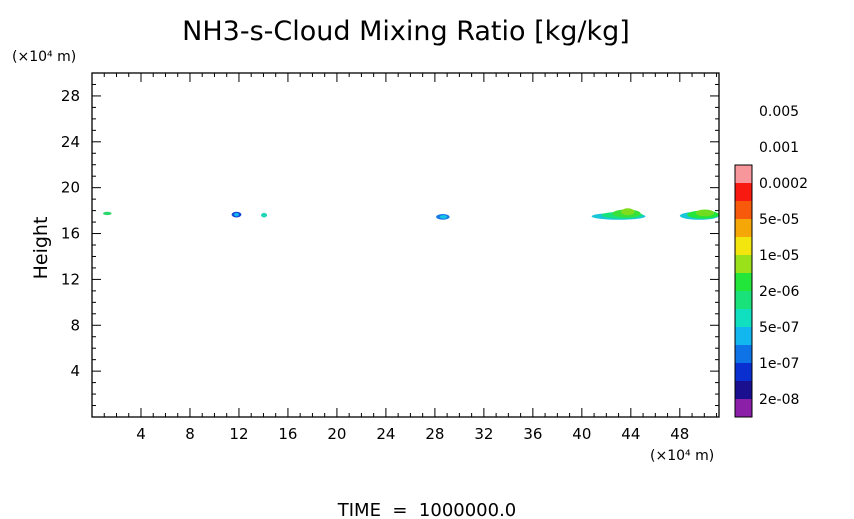 The height and width of the screenshot is (519, 854). What do you see at coordinates (287, 434) in the screenshot?
I see `x-tick-label-3: 16` at bounding box center [287, 434].